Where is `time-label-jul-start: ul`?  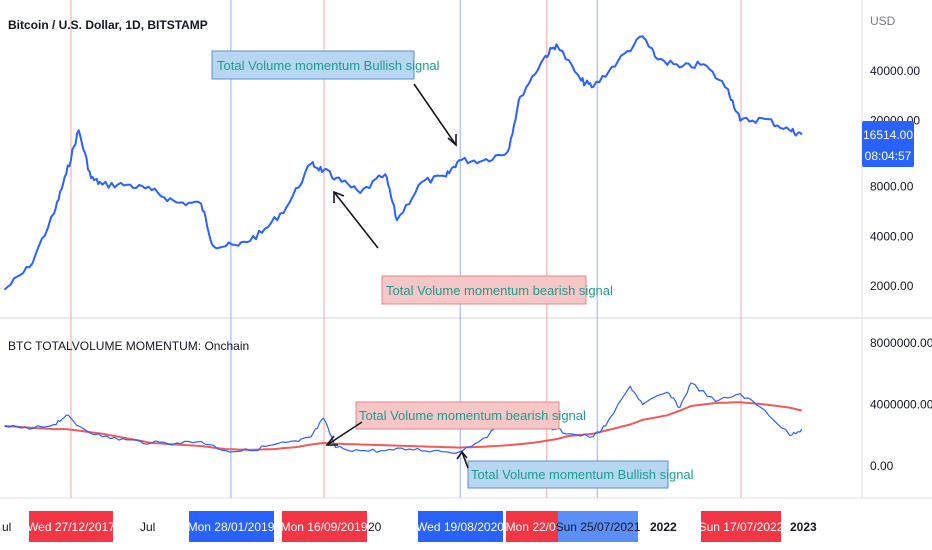 time-label-jul-start: ul is located at coordinates (6, 527).